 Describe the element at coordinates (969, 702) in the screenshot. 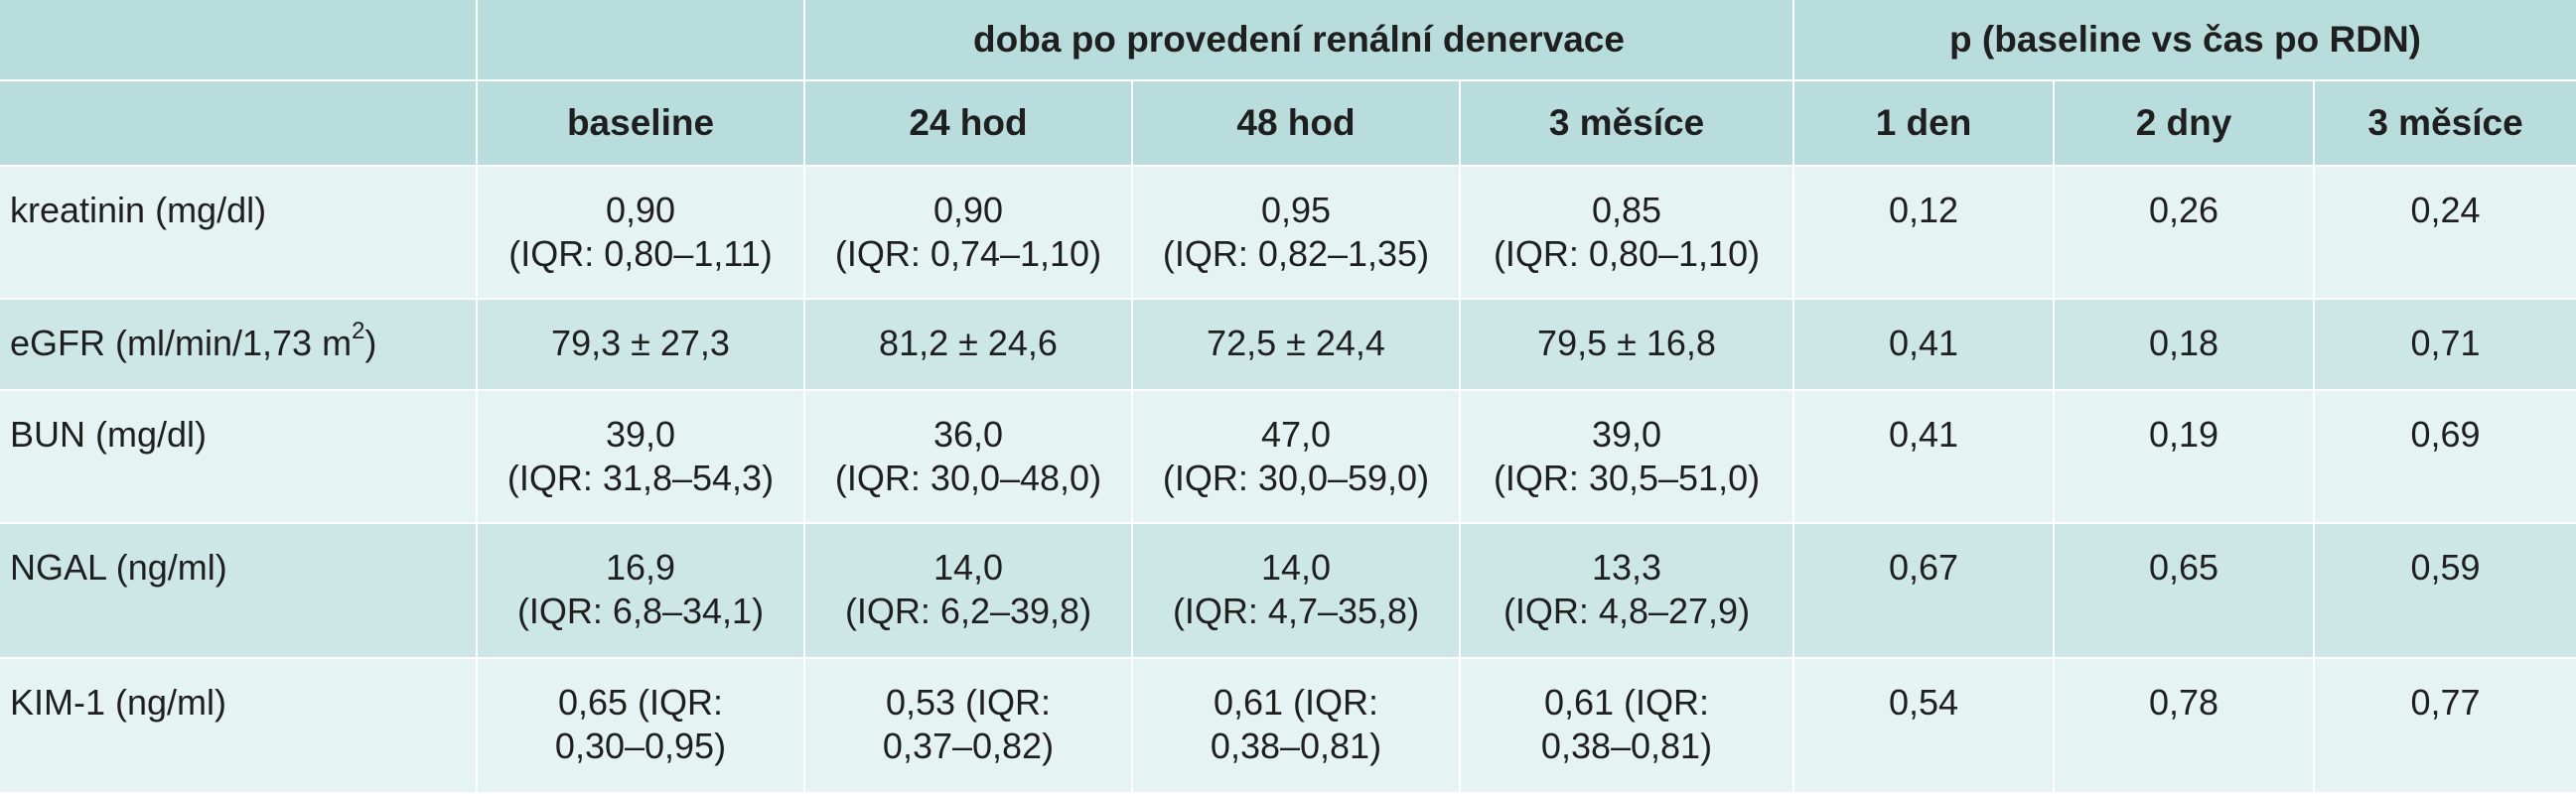

I see `cell-value: 0,53 (IQR:` at that location.